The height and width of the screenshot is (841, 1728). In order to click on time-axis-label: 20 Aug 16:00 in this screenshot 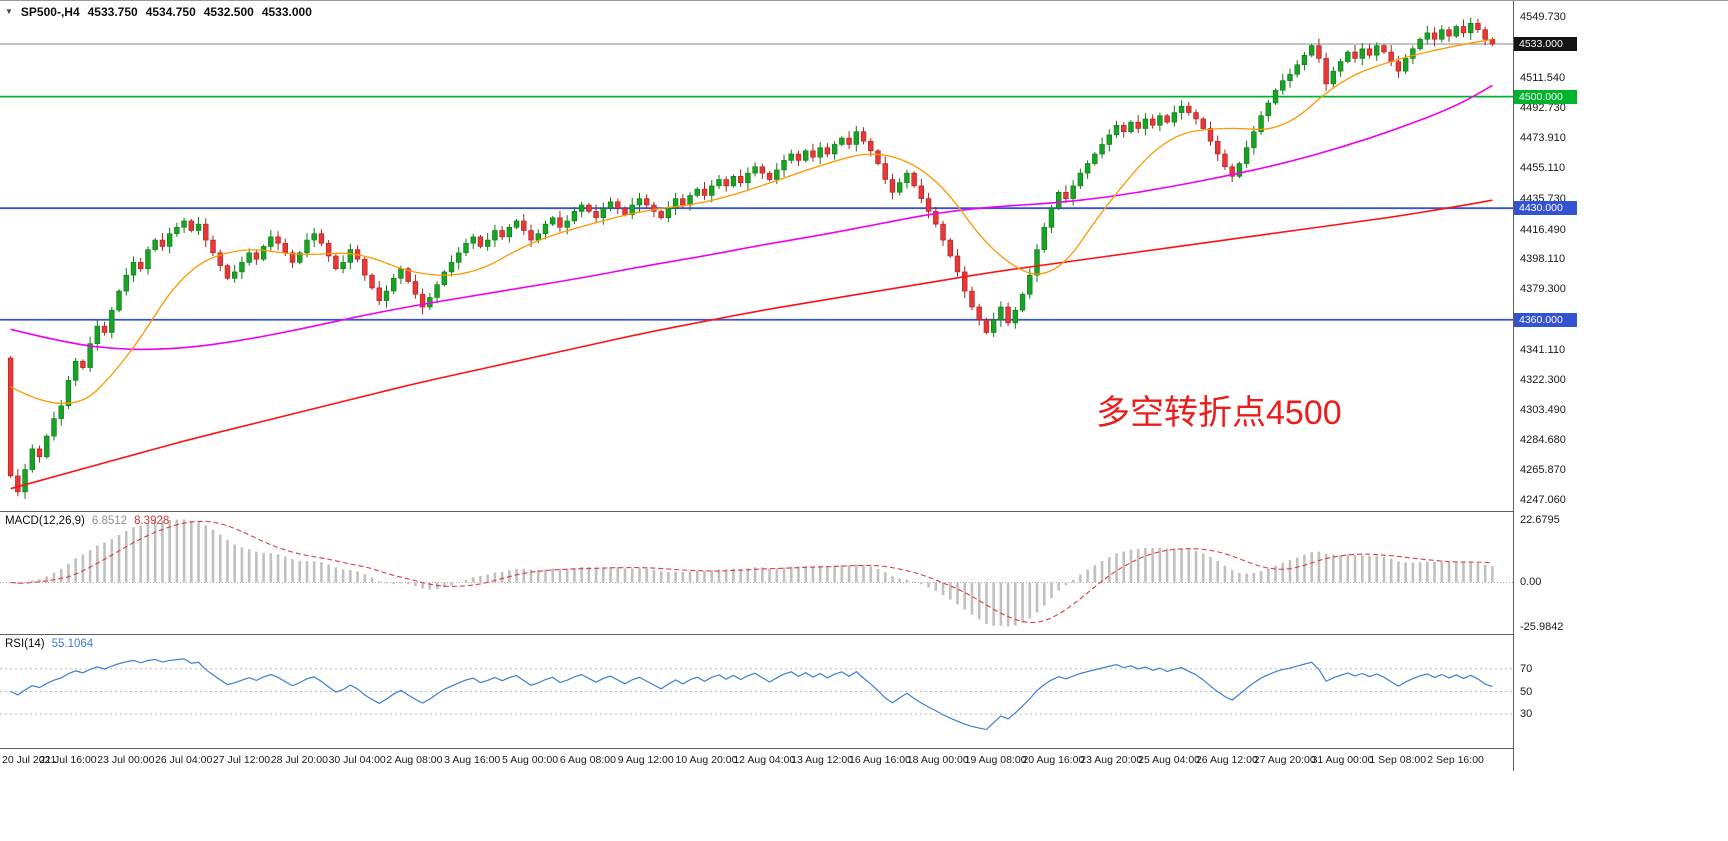, I will do `click(1053, 760)`.